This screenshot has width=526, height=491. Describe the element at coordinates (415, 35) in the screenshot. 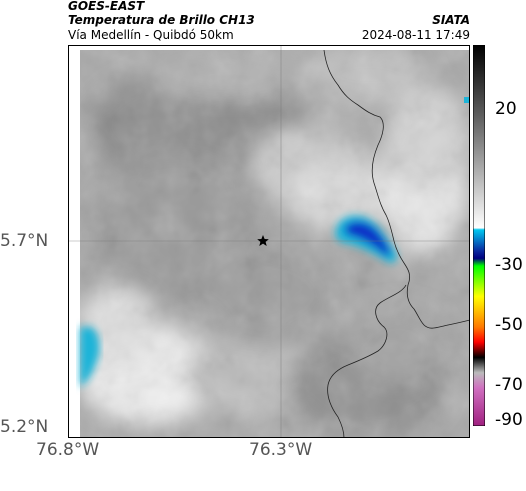

I see `datetime-label: 2024-08-11 17:49` at that location.